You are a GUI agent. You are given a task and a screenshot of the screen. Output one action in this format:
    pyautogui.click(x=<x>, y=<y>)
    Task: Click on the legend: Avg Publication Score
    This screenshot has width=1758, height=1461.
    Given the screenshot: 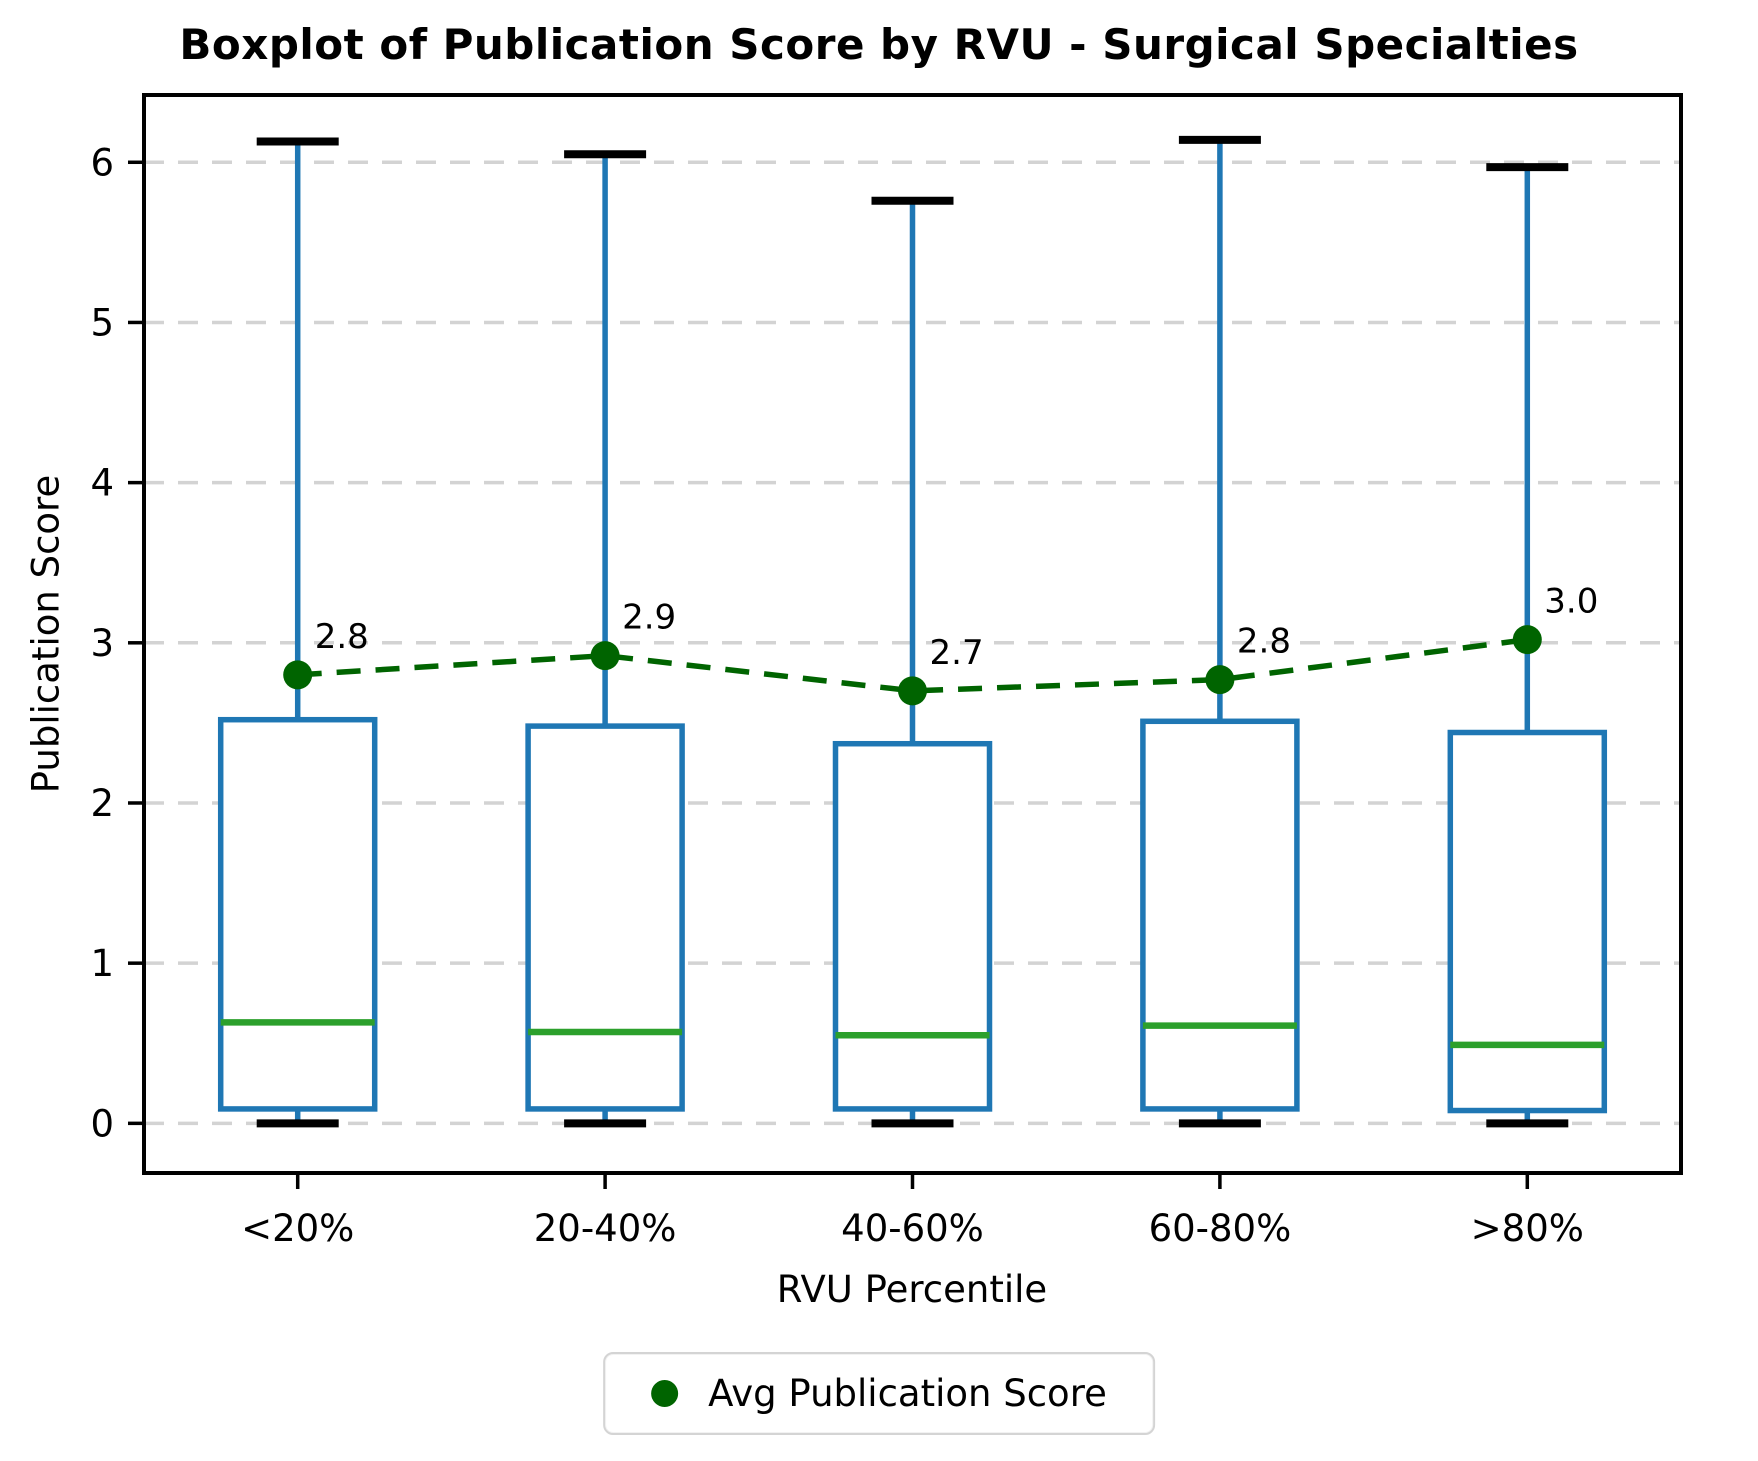 What is the action you would take?
    pyautogui.click(x=879, y=1393)
    